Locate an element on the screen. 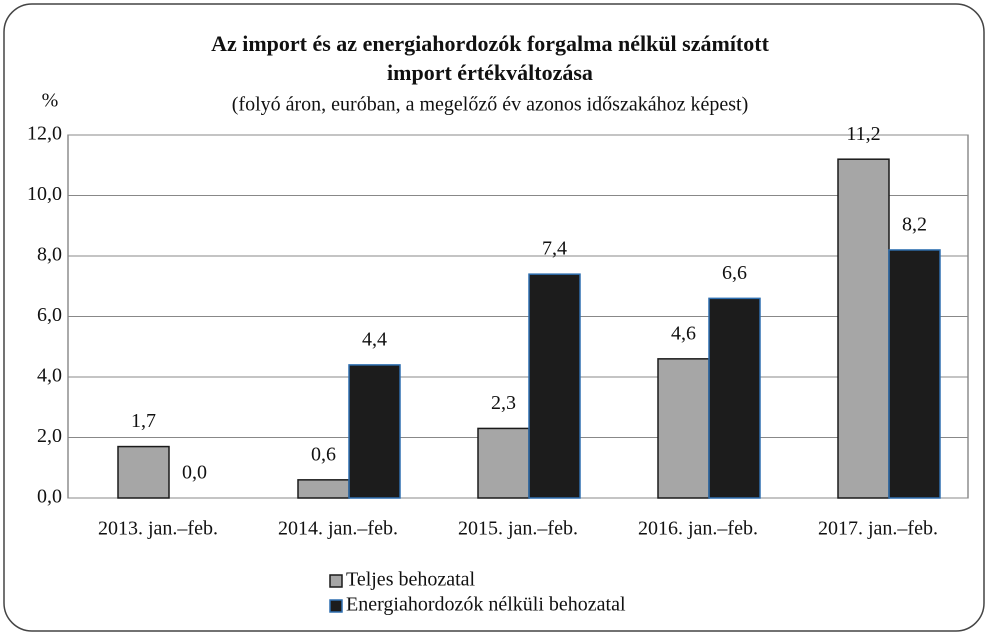  data-label: 4,4 is located at coordinates (374, 339).